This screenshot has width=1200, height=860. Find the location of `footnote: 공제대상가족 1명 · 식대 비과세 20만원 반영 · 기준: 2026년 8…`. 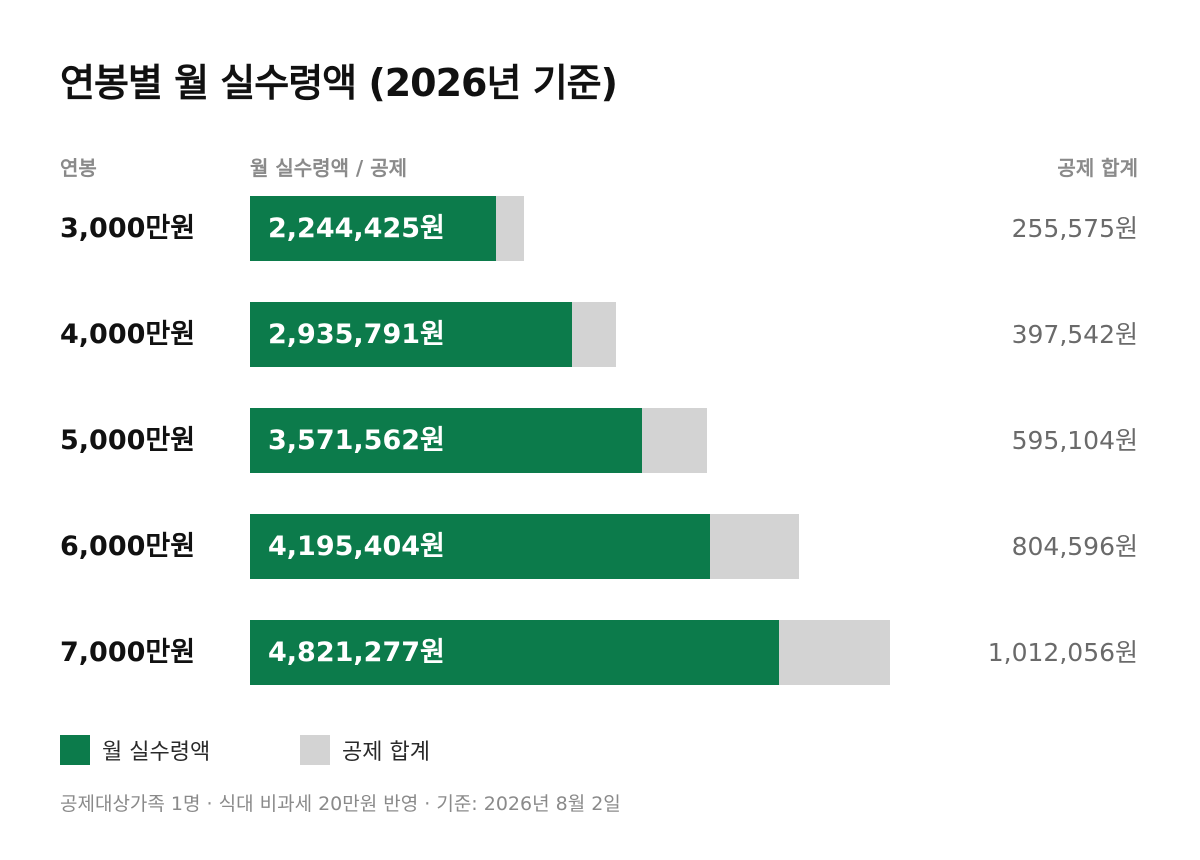

footnote: 공제대상가족 1명 · 식대 비과세 20만원 반영 · 기준: 2026년 8… is located at coordinates (340, 804).